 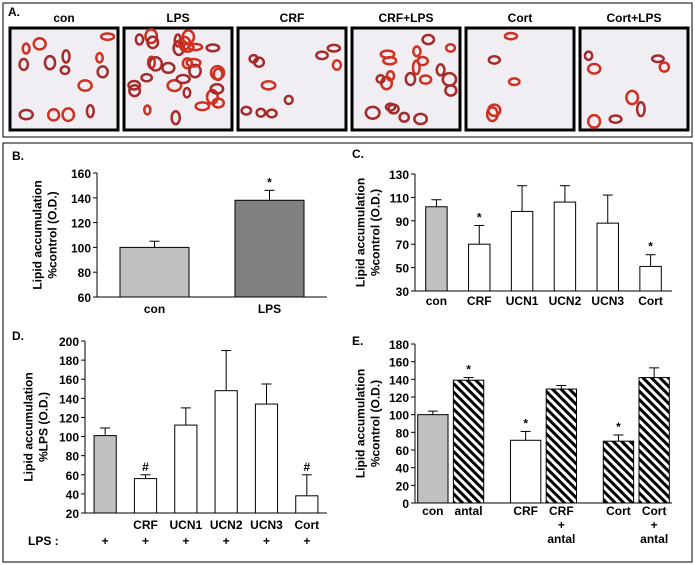 What do you see at coordinates (269, 309) in the screenshot?
I see `x-tick-label: LPS` at bounding box center [269, 309].